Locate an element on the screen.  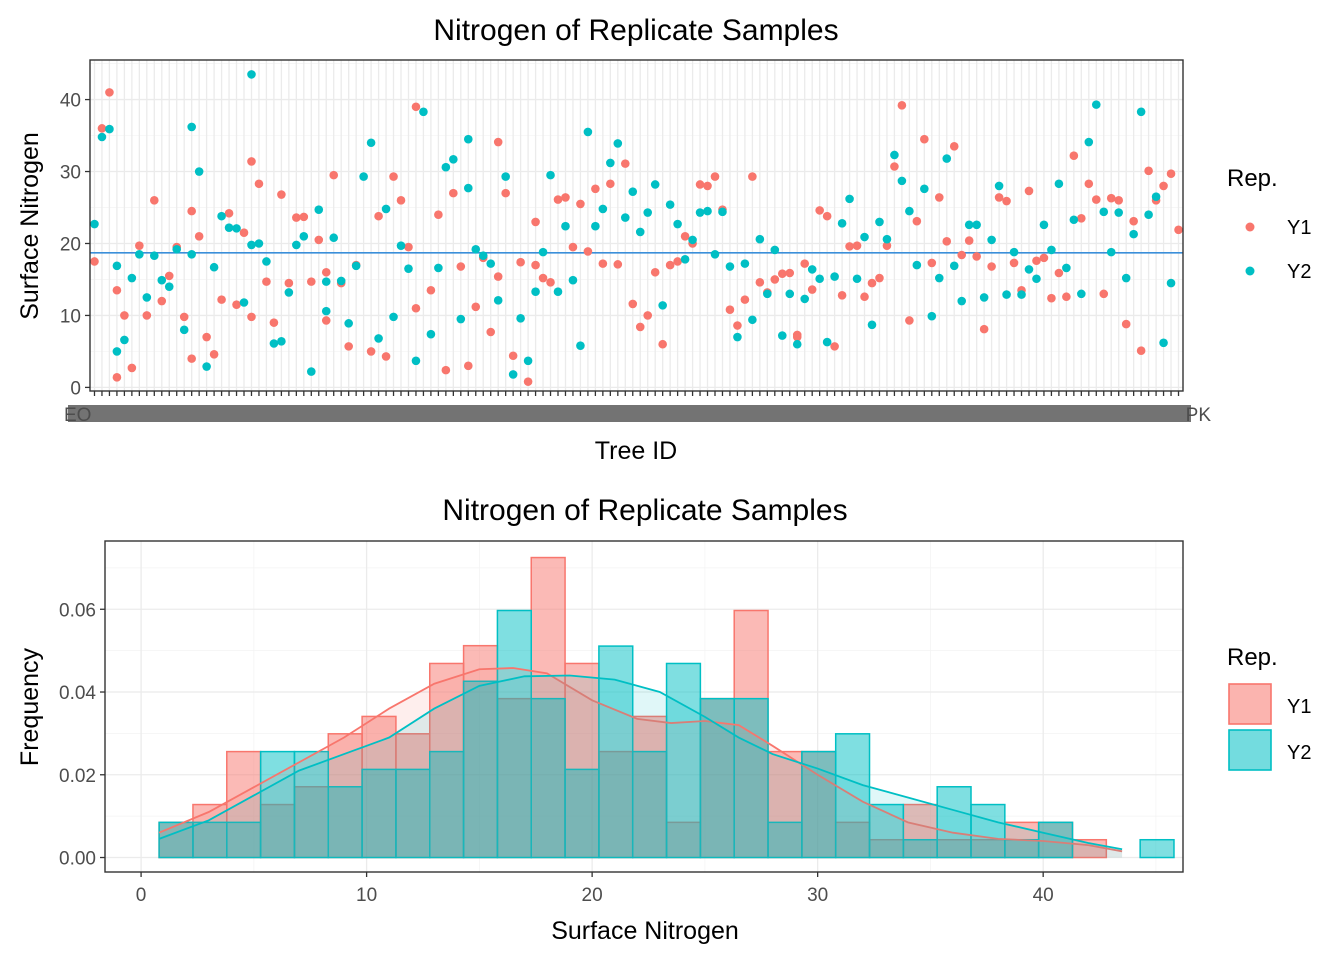
histogram-legend-key-y2 is located at coordinates (1250, 750).